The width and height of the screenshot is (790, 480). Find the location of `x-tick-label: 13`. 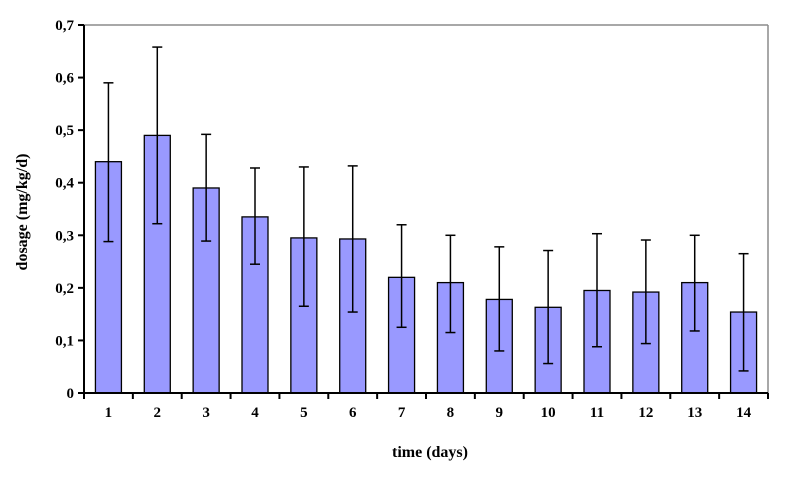

x-tick-label: 13 is located at coordinates (694, 413).